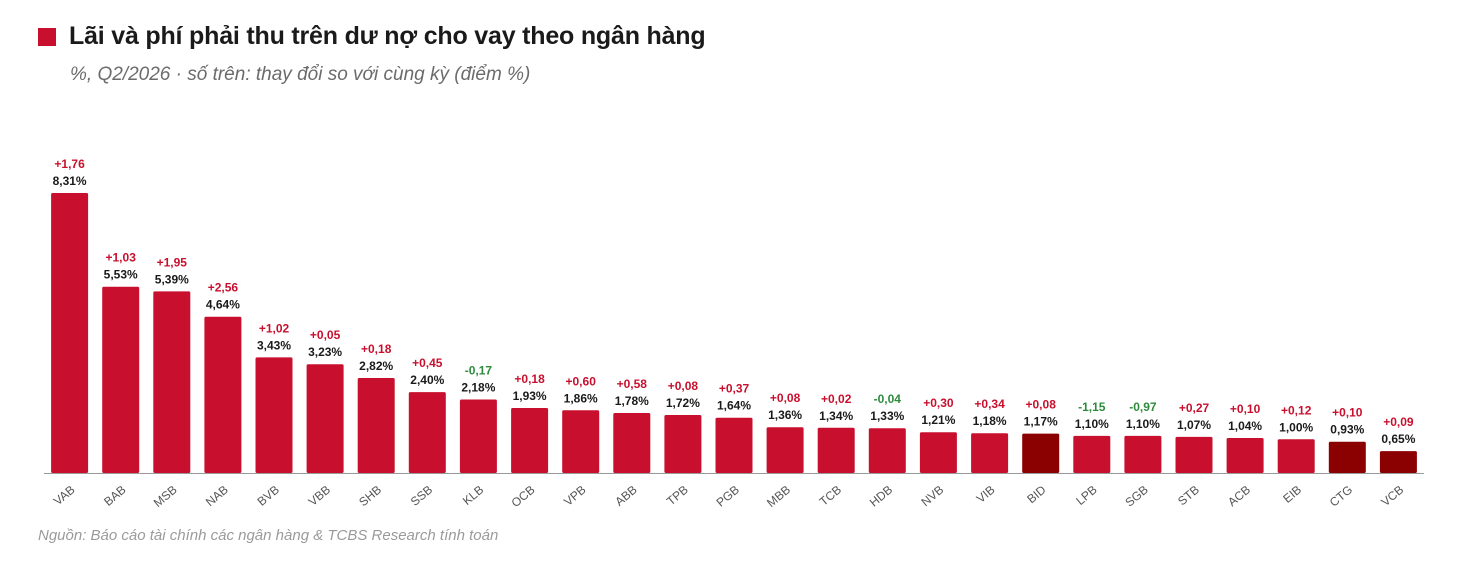  What do you see at coordinates (881, 496) in the screenshot?
I see `x-tick-label: HDB` at bounding box center [881, 496].